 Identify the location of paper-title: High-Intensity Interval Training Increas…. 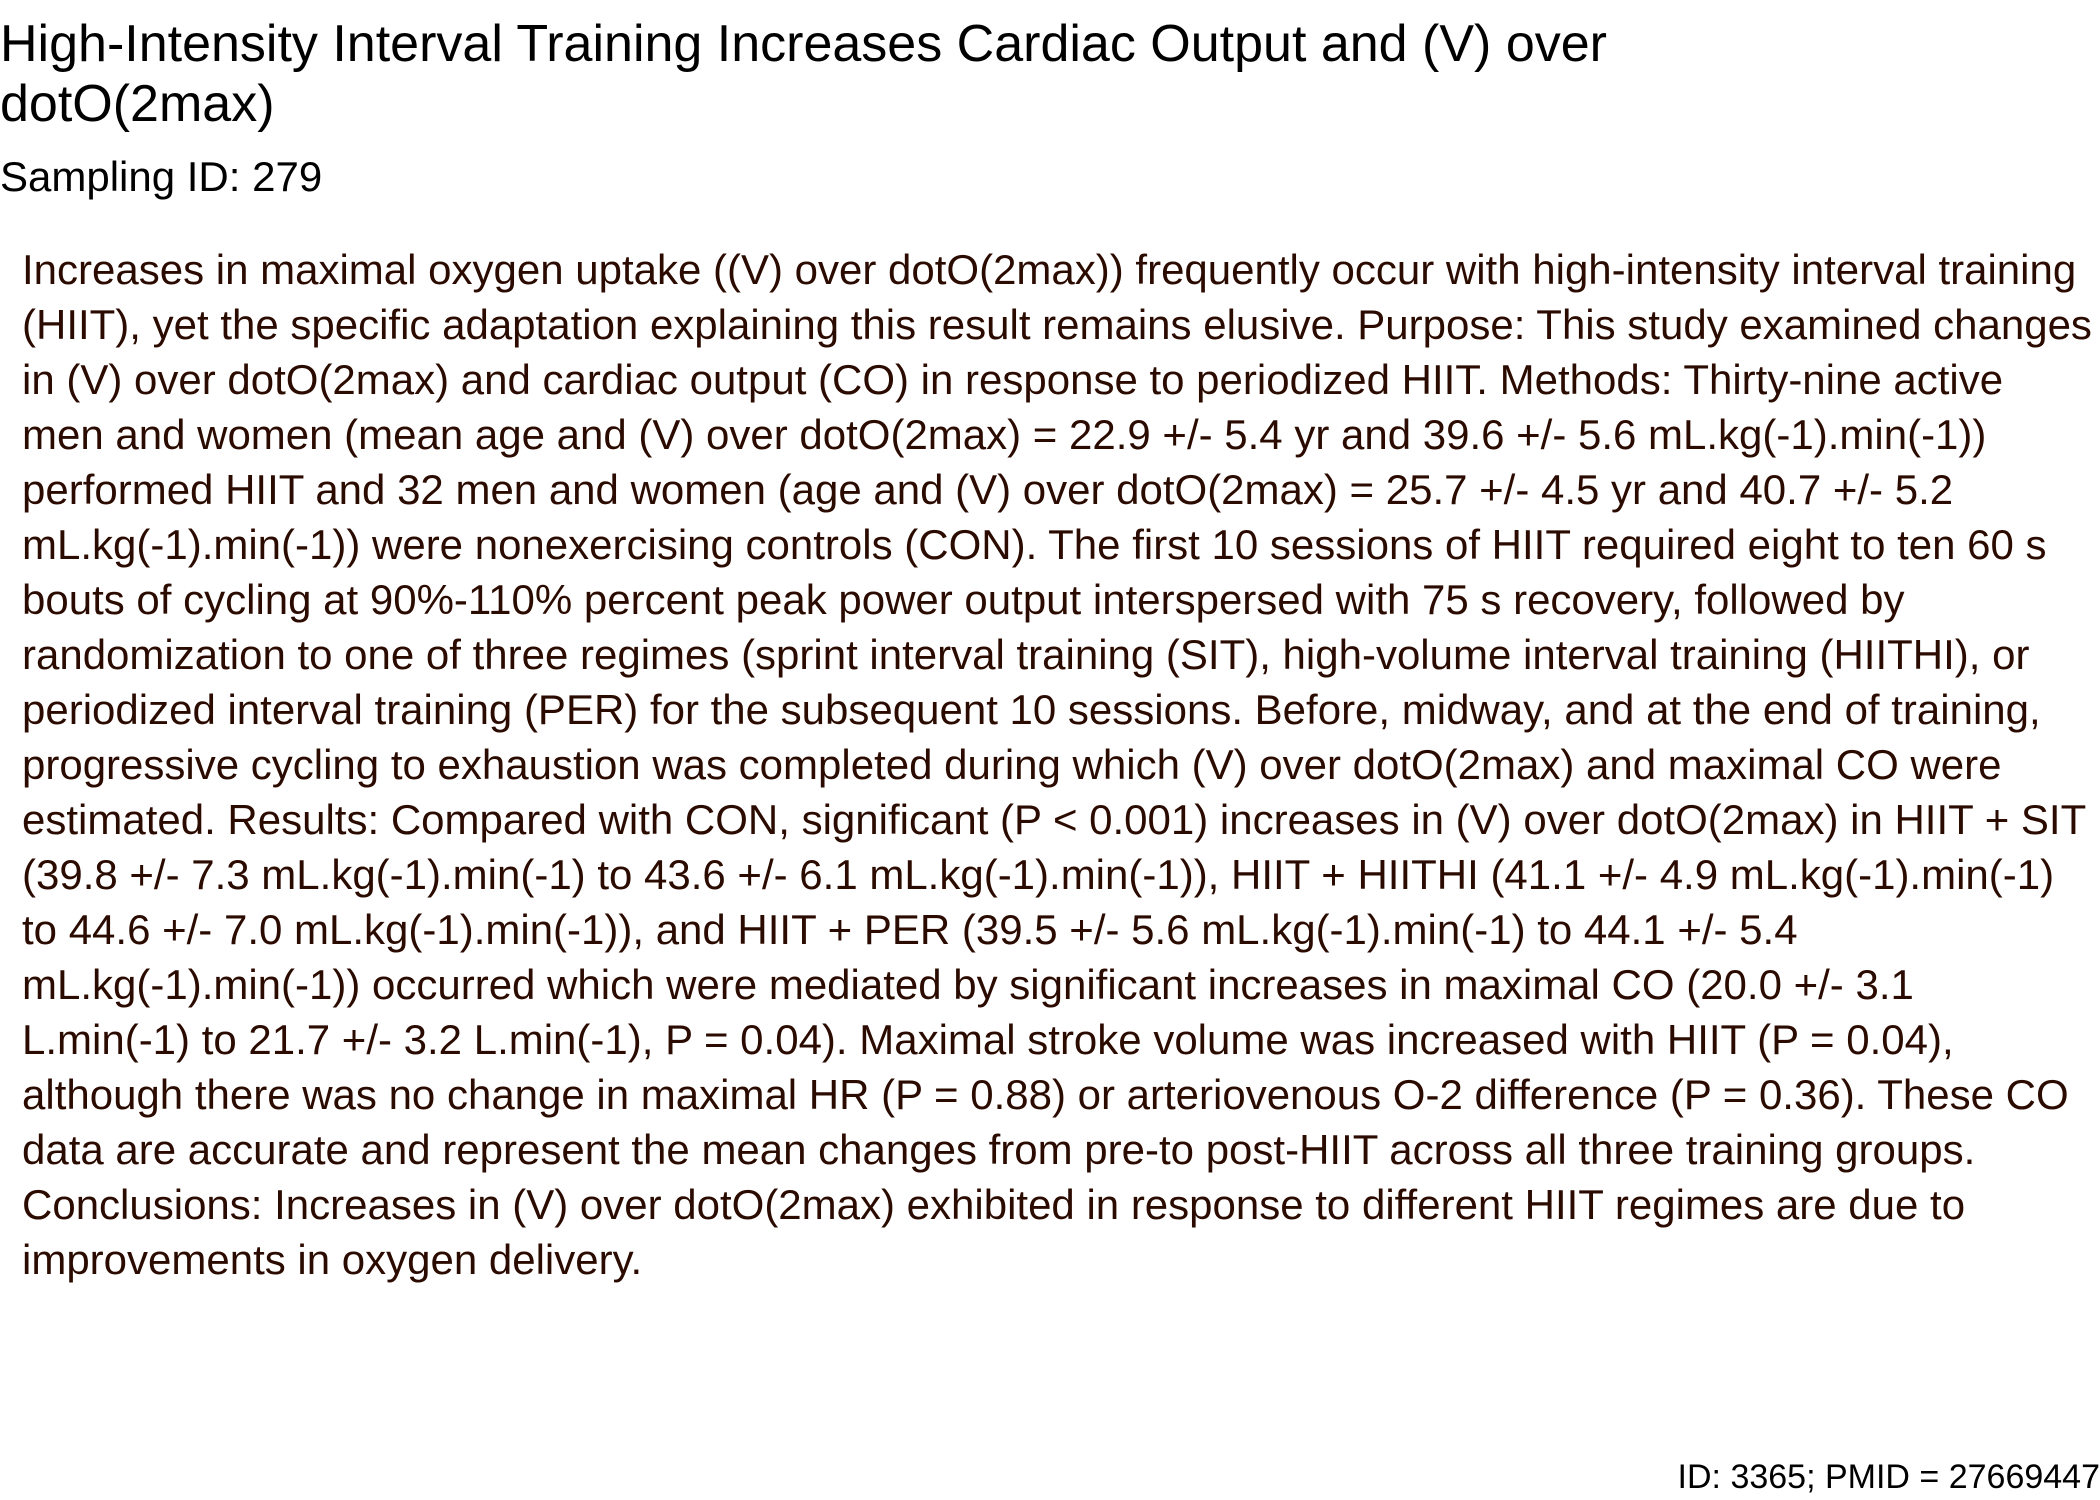
(803, 74).